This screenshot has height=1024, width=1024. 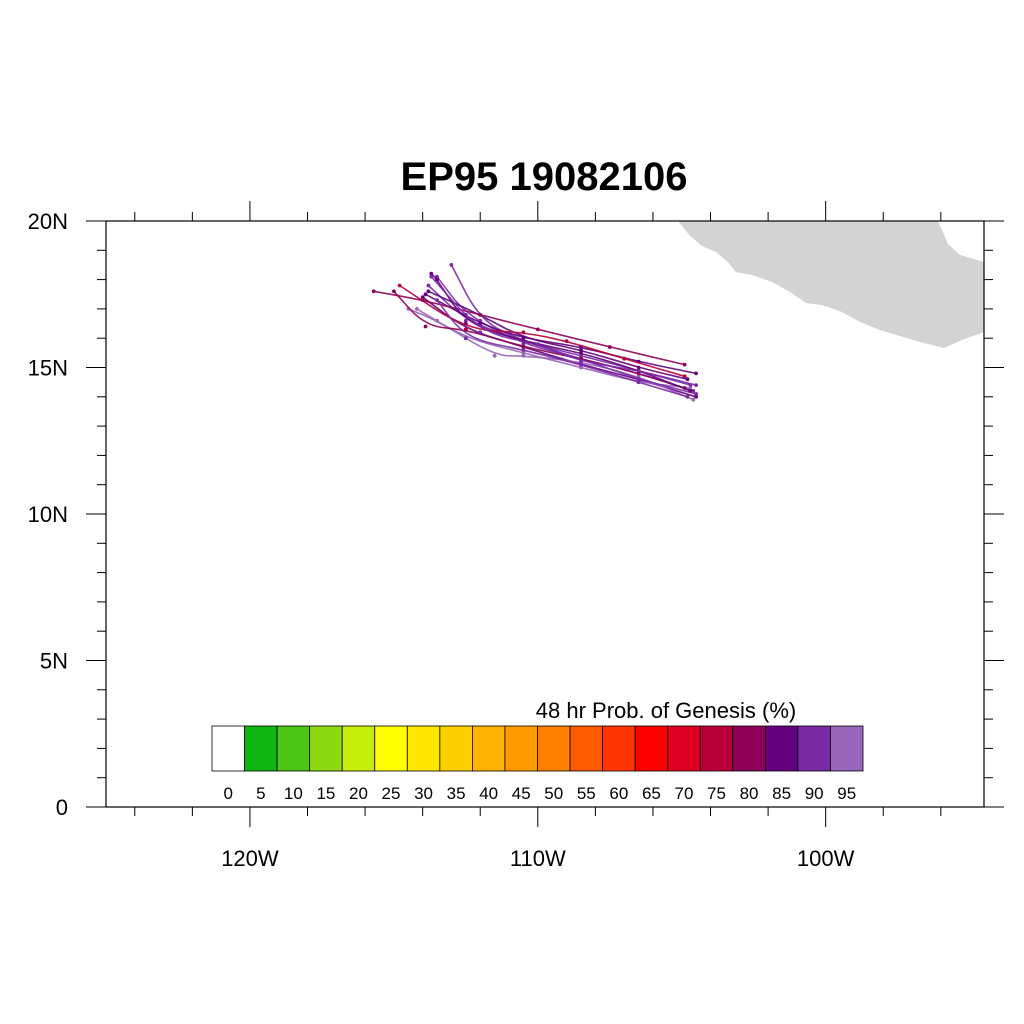 I want to click on colorbar-label: 90, so click(x=814, y=793).